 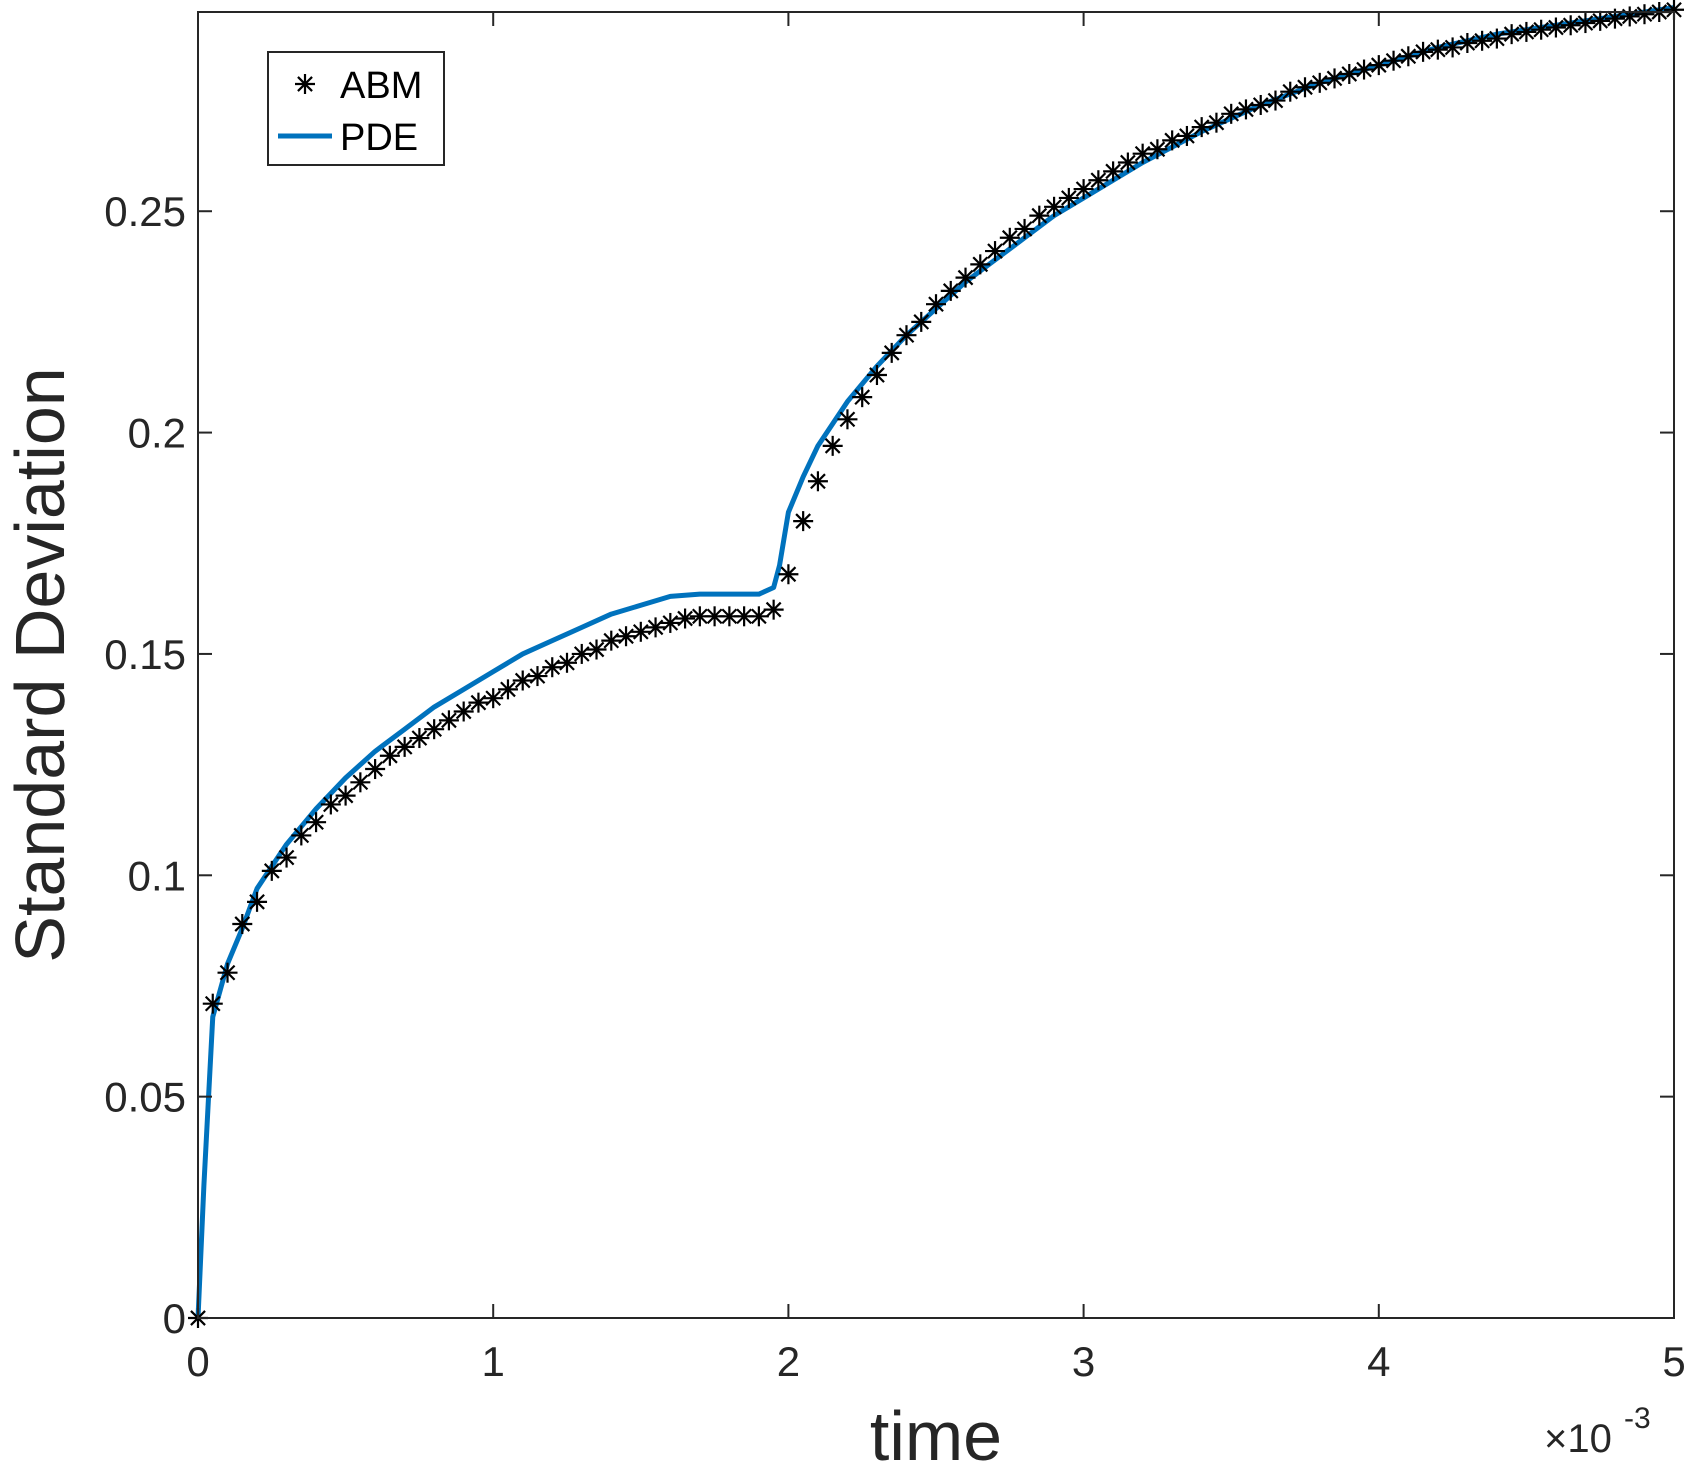 I want to click on x-tick-label: 5, so click(x=1673, y=1361).